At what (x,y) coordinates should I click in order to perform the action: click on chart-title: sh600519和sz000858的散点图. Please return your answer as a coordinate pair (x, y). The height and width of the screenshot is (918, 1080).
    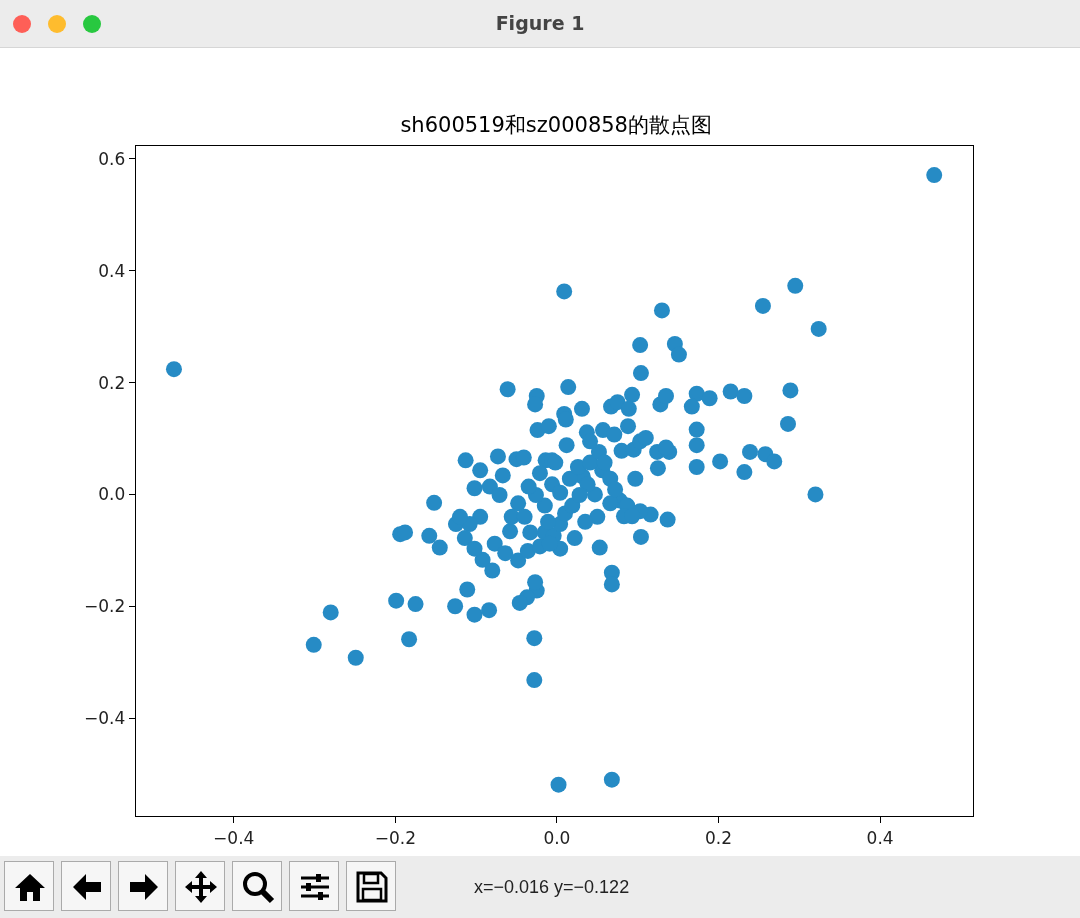
    Looking at the image, I should click on (556, 125).